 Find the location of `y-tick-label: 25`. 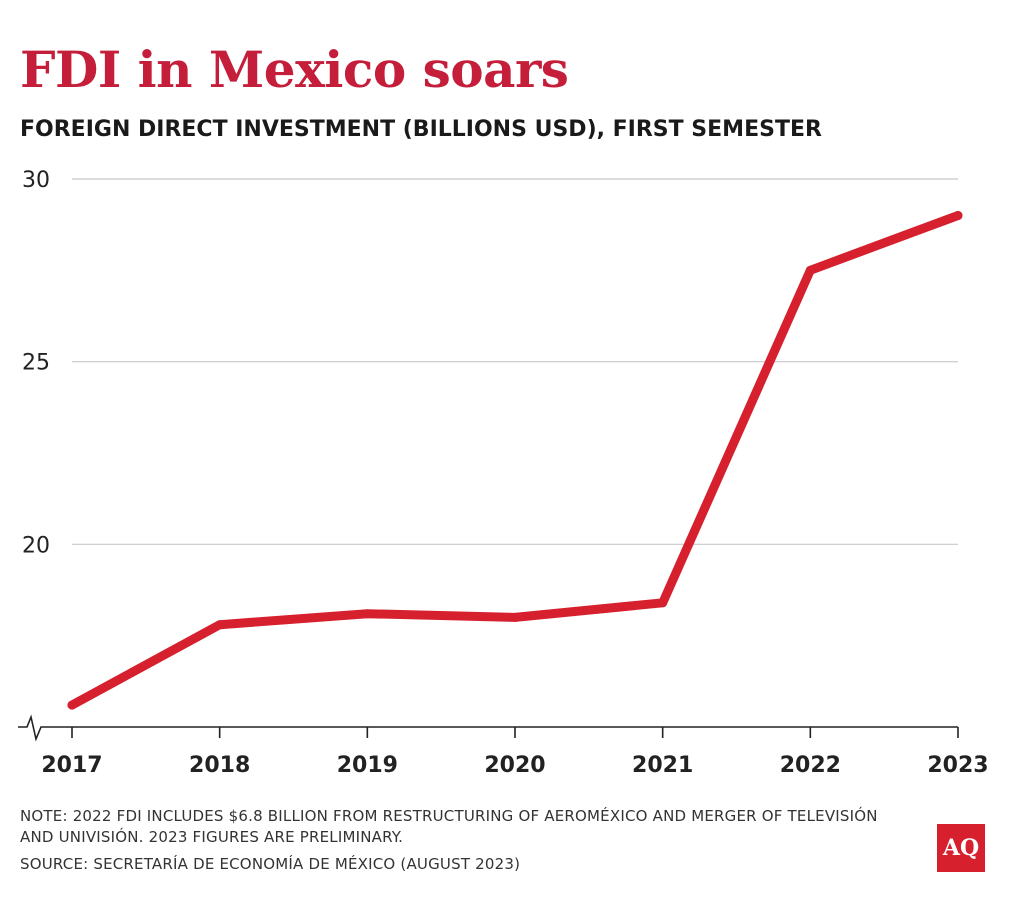

y-tick-label: 25 is located at coordinates (36, 363).